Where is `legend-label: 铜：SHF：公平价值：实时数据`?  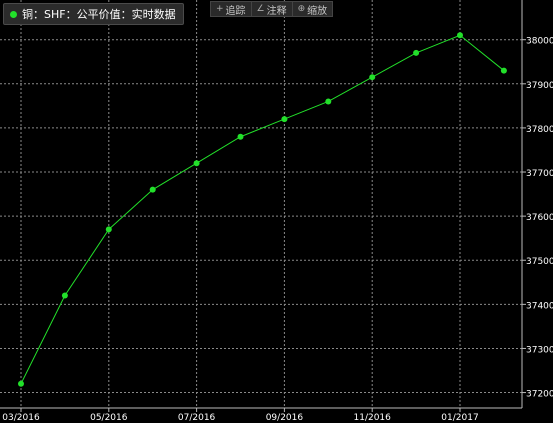 legend-label: 铜：SHF：公平价值：实时数据 is located at coordinates (99, 14).